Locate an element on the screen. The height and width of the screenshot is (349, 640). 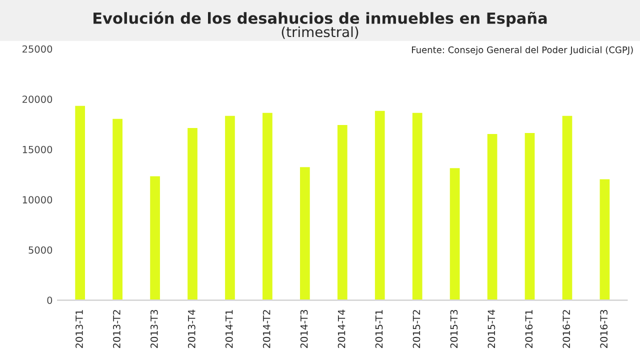
y-tick-label: 10000 is located at coordinates (37, 200).